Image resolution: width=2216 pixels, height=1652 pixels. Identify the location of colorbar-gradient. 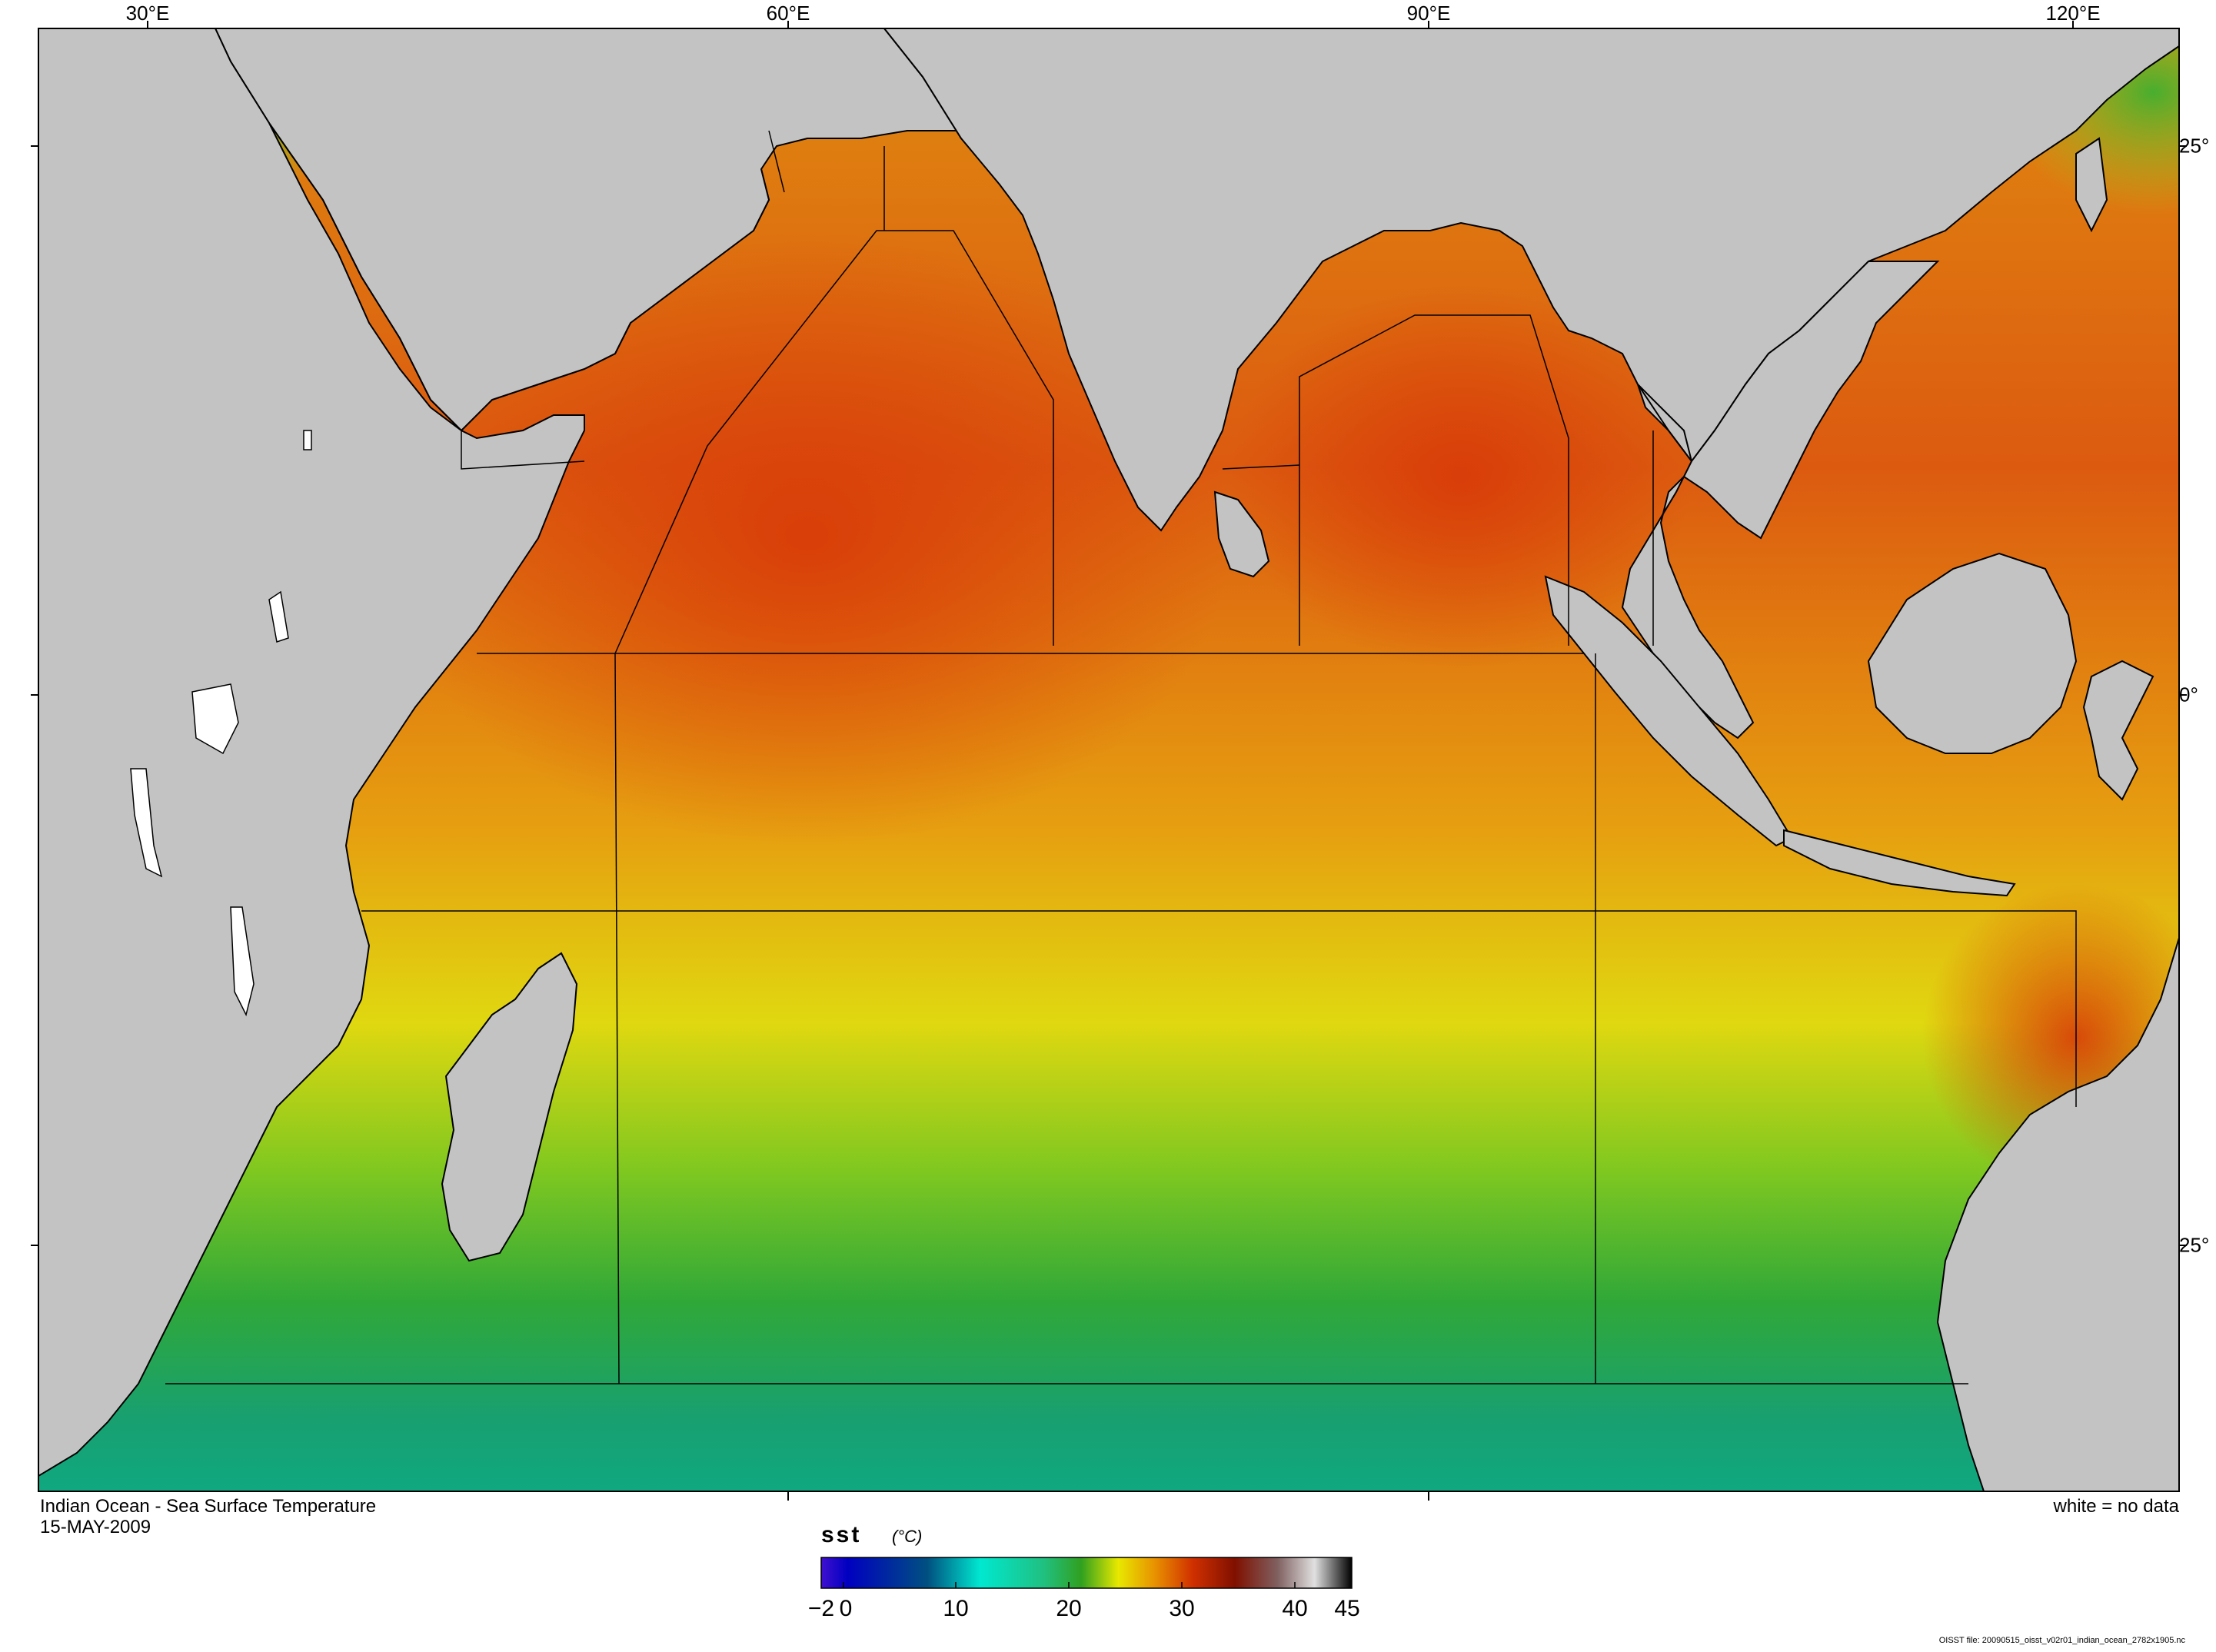
(1087, 1573).